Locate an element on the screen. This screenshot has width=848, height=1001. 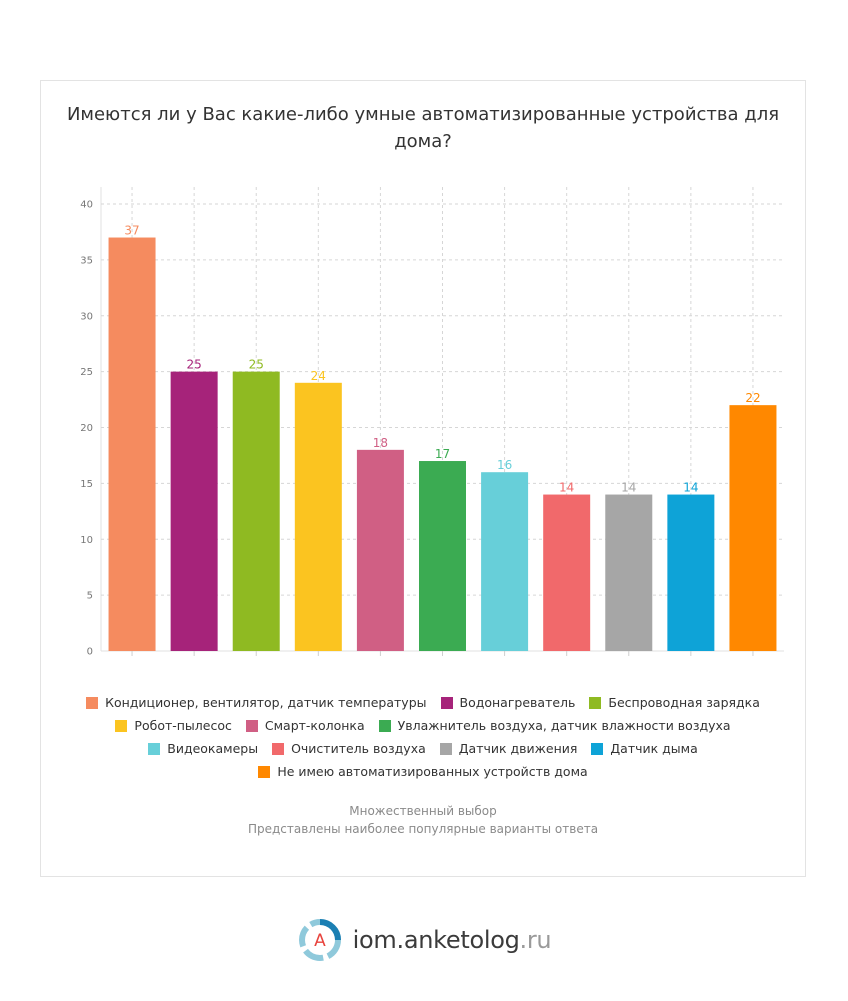
legend-item: Робот-пылесос is located at coordinates (173, 725).